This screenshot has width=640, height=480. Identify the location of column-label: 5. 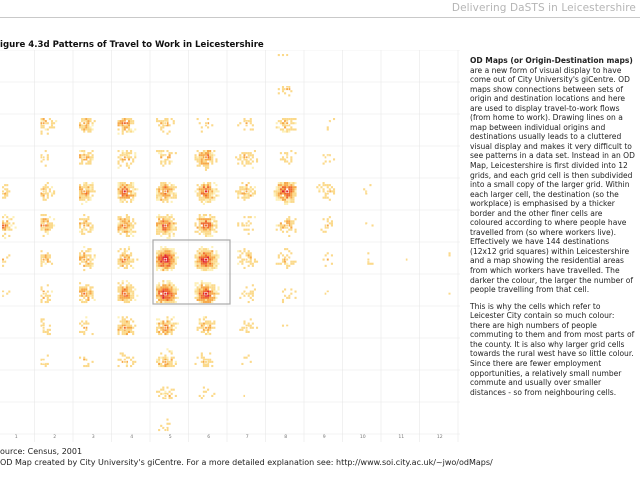
(170, 437).